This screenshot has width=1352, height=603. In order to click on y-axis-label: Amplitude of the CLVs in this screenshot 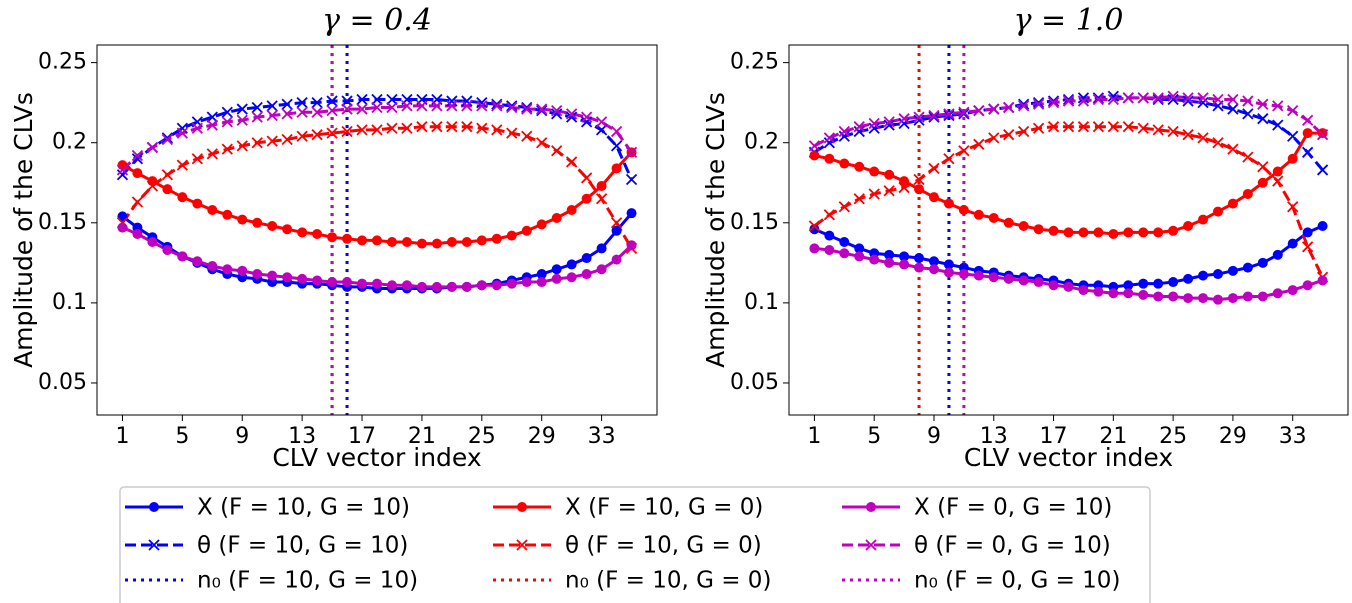, I will do `click(715, 230)`.